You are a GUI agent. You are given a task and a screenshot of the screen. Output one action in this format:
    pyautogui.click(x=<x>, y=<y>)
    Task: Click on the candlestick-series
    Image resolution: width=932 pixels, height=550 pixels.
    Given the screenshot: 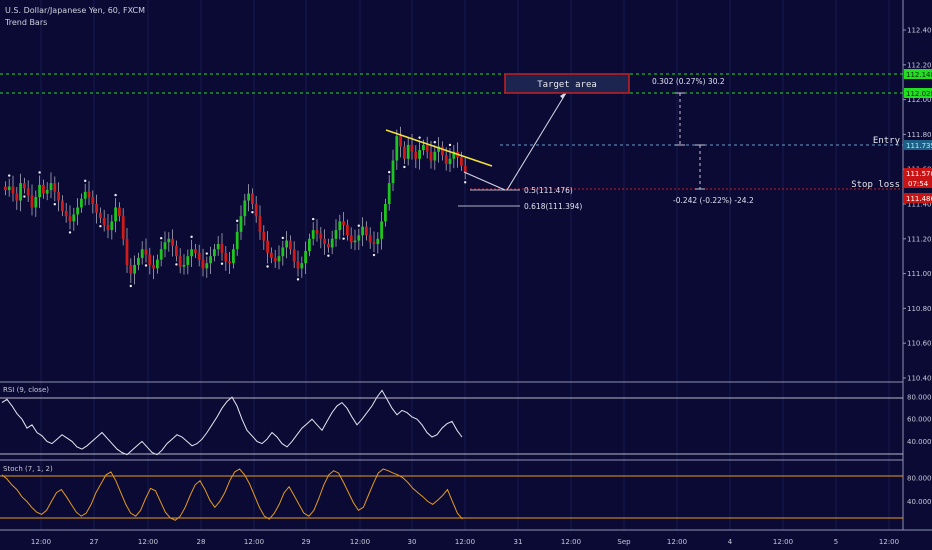 What is the action you would take?
    pyautogui.click(x=235, y=207)
    